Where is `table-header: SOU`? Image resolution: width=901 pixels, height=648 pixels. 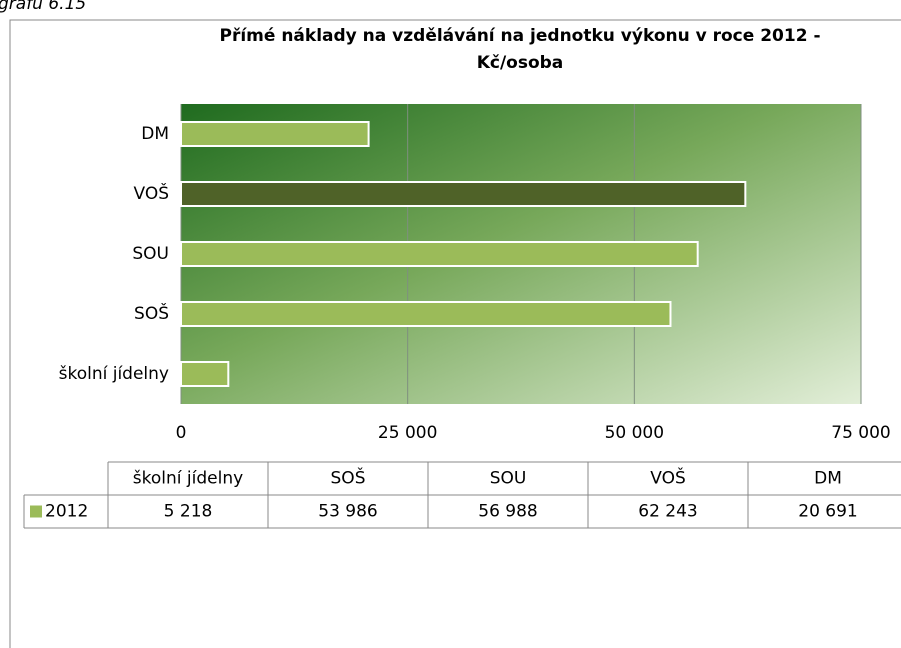
table-header: SOU is located at coordinates (508, 479).